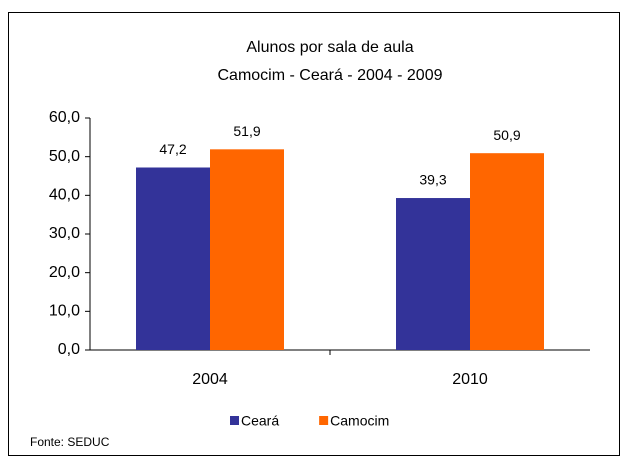 This screenshot has width=628, height=462. Describe the element at coordinates (69, 349) in the screenshot. I see `y-tick-label: 0,0` at that location.